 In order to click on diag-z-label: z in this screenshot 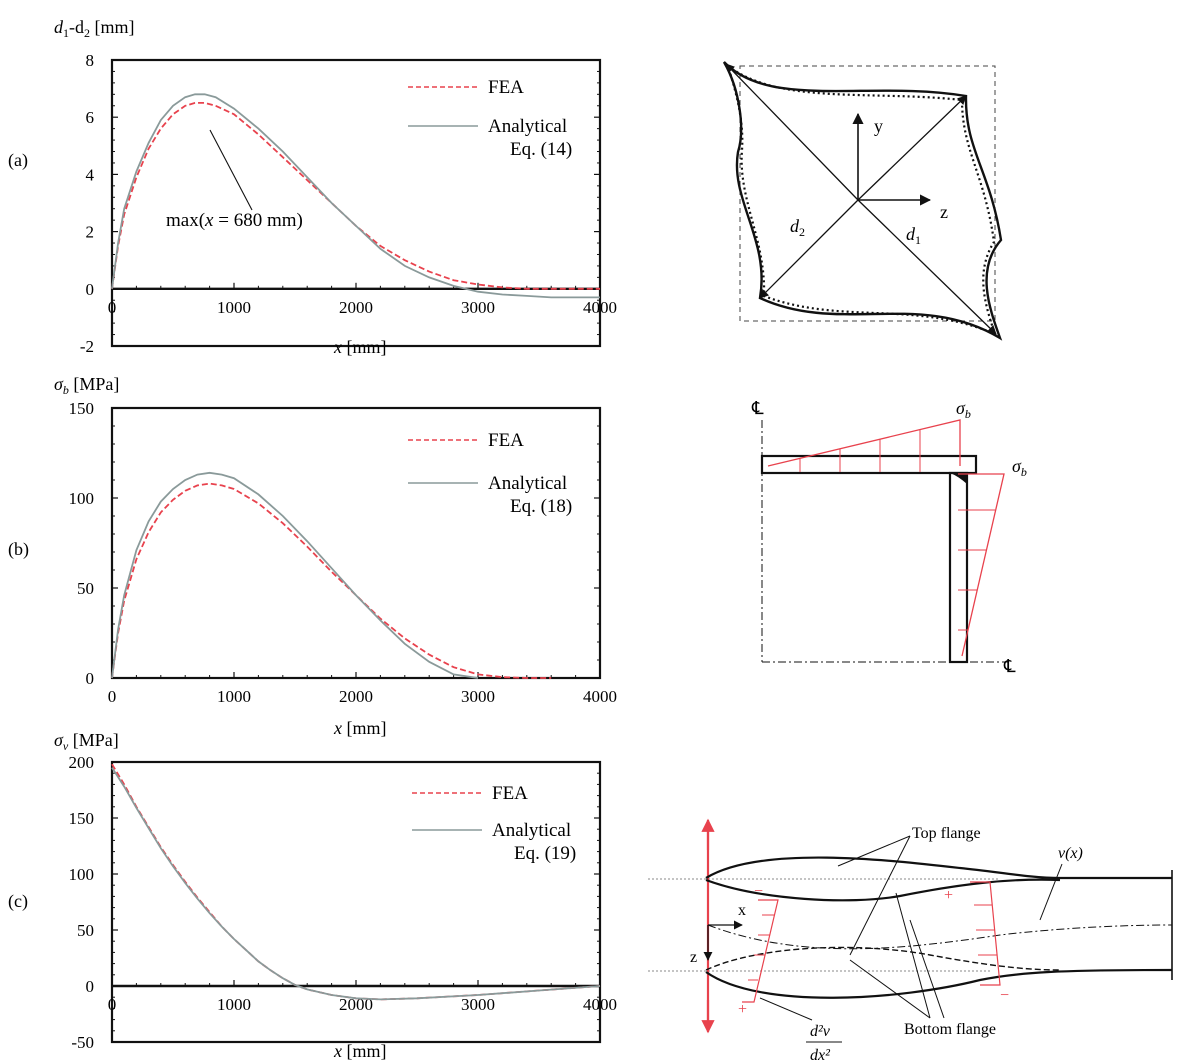, I will do `click(693, 957)`.